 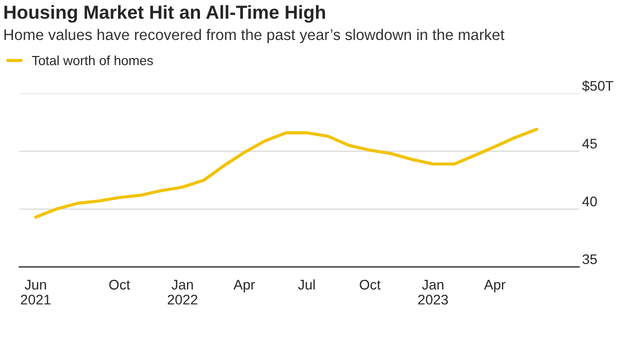 What do you see at coordinates (183, 292) in the screenshot?
I see `x-tick-label: Jan 2022` at bounding box center [183, 292].